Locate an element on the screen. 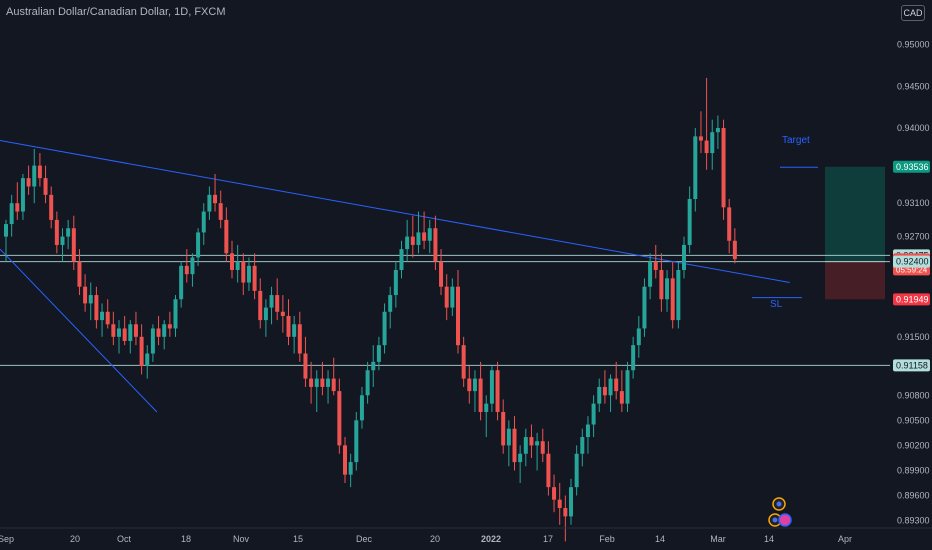 This screenshot has width=932, height=550. target-zone is located at coordinates (855, 214).